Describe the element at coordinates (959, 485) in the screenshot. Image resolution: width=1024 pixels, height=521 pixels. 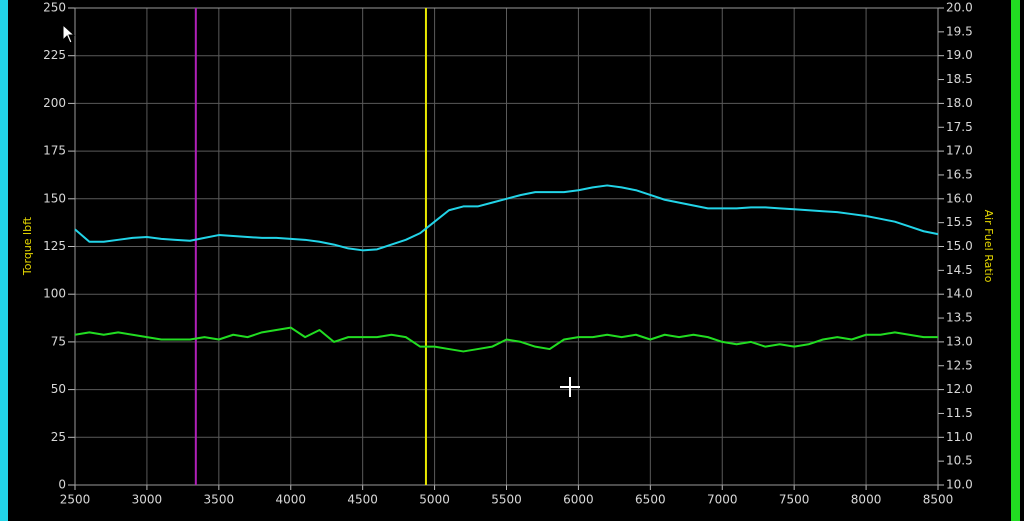
I see `y2-tick-label: 10.0` at that location.